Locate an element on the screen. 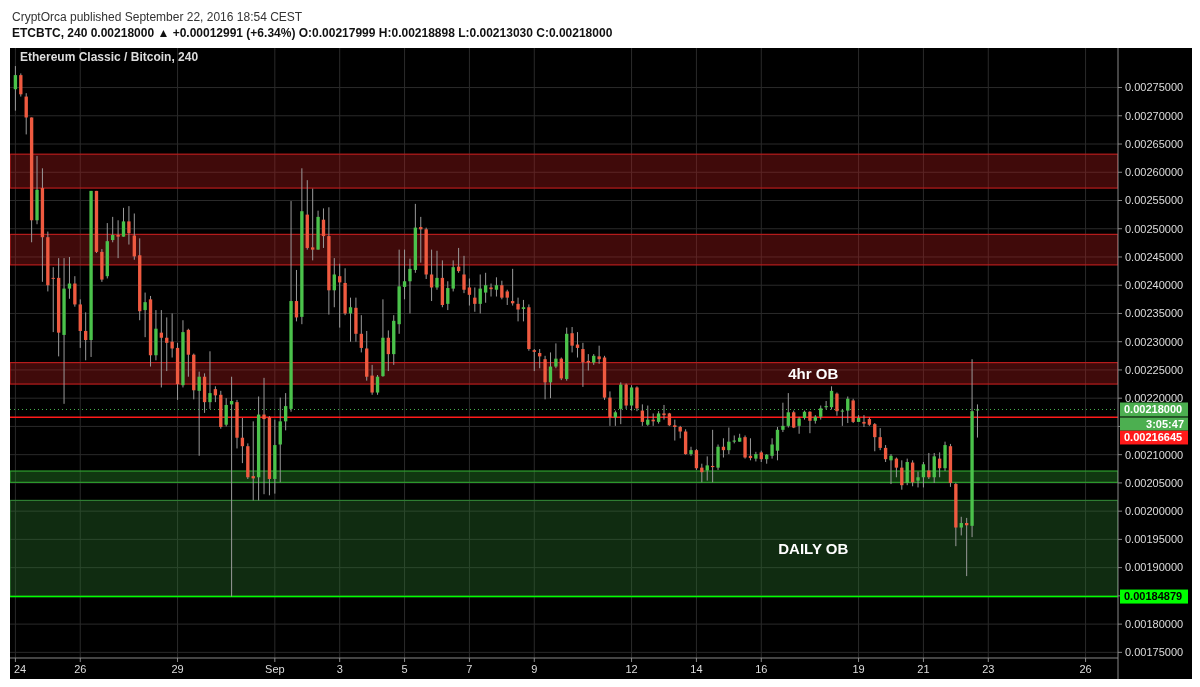 This screenshot has height=687, width=1200. y-tick-label: 0.00250000 is located at coordinates (1154, 228).